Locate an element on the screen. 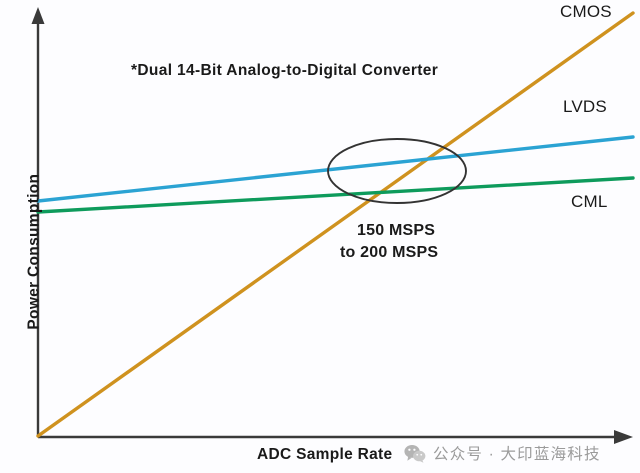  series-label-cmos: CMOS is located at coordinates (586, 11).